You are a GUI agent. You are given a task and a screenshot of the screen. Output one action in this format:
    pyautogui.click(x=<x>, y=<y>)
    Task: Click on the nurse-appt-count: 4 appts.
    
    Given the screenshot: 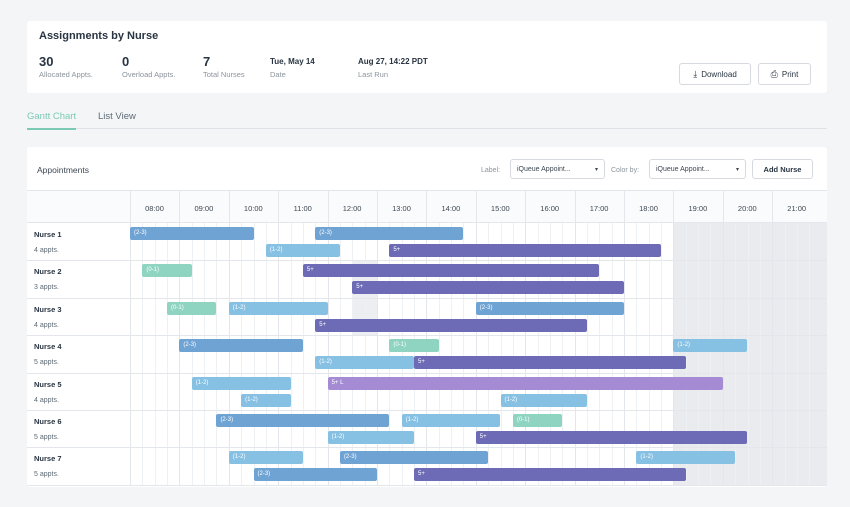 What is the action you would take?
    pyautogui.click(x=46, y=400)
    